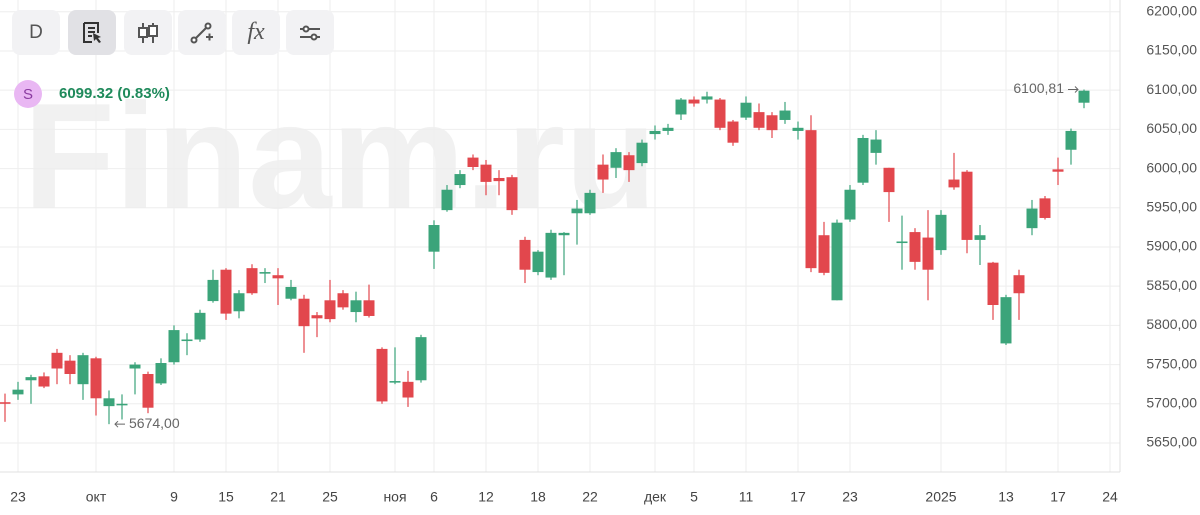 This screenshot has height=515, width=1200. What do you see at coordinates (694, 497) in the screenshot?
I see `x-tick-label: 5` at bounding box center [694, 497].